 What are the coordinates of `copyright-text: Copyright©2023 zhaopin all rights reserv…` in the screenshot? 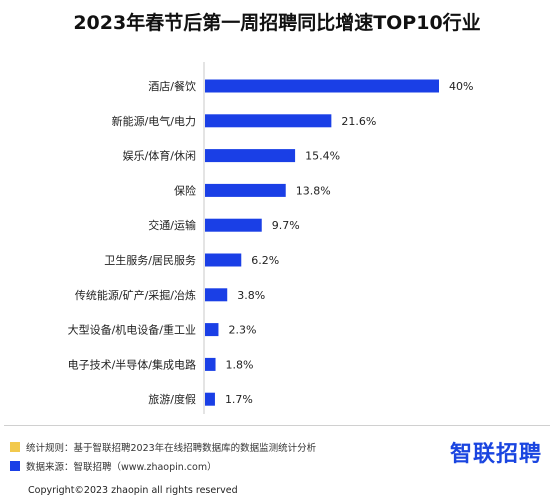 It's located at (133, 490).